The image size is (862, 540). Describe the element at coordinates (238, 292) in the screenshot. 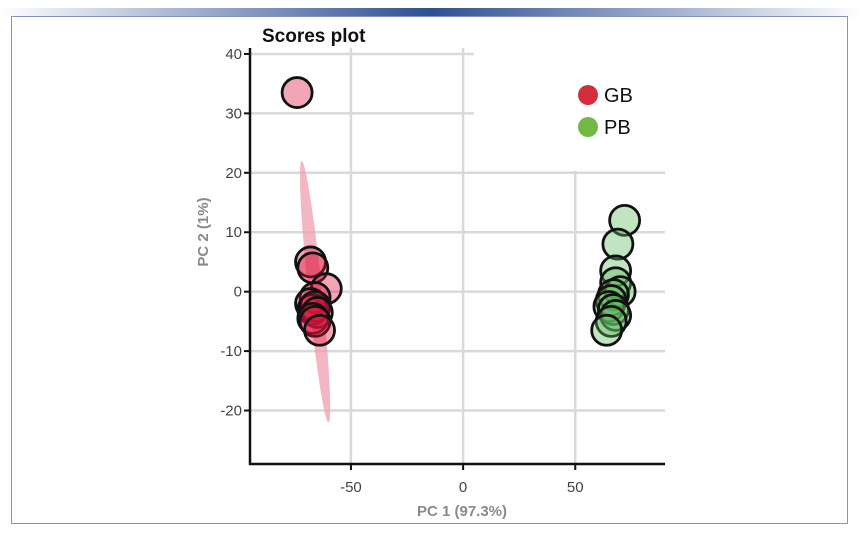

I see `y-tick-label: 0` at that location.